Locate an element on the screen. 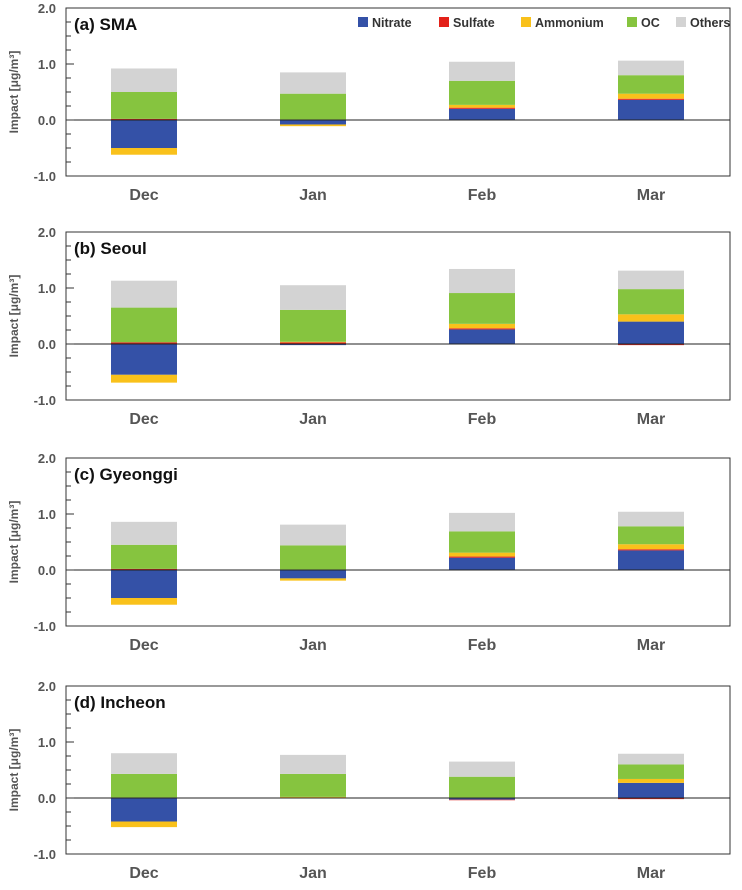  panel-title: (d) Incheon is located at coordinates (120, 702).